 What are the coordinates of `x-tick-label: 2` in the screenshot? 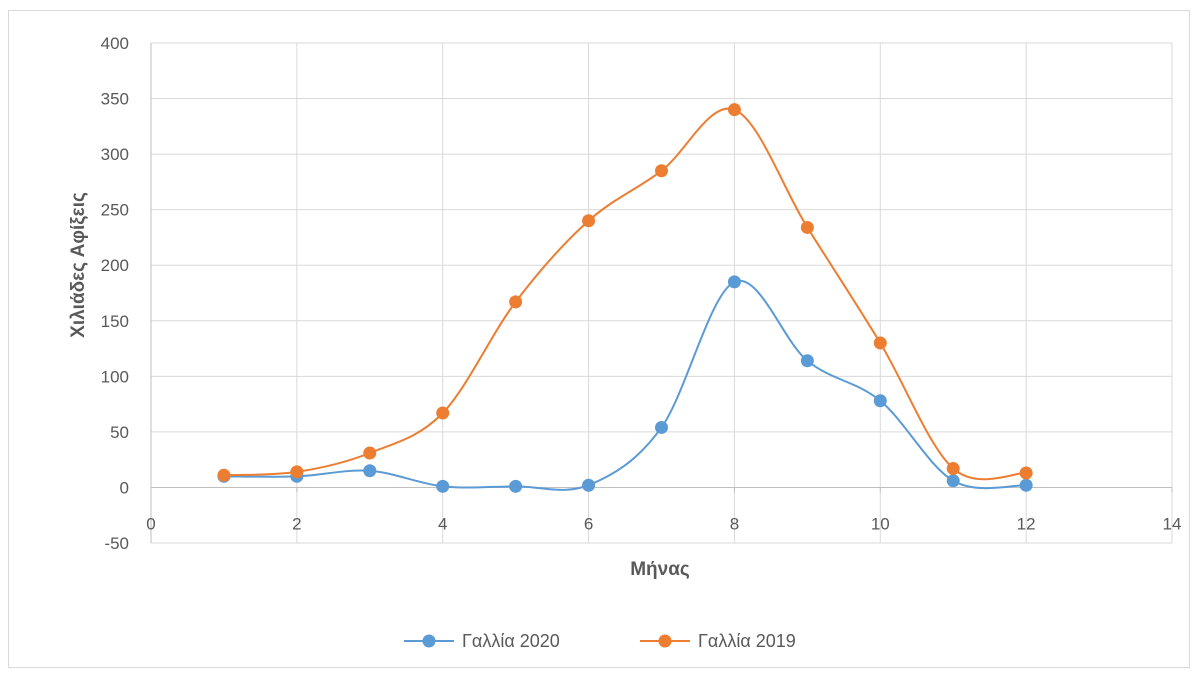 It's located at (296, 523).